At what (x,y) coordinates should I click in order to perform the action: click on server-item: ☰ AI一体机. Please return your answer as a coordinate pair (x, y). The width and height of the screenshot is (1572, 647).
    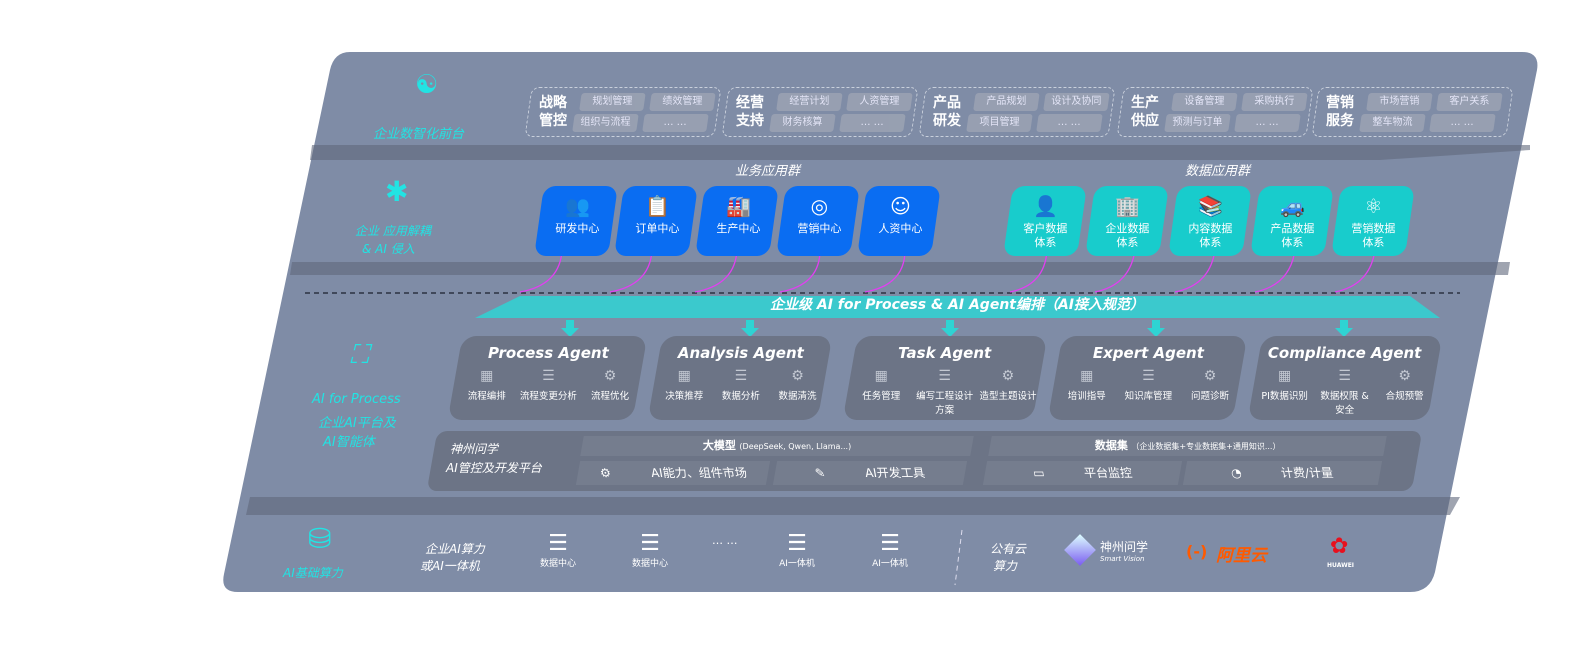
    Looking at the image, I should click on (890, 550).